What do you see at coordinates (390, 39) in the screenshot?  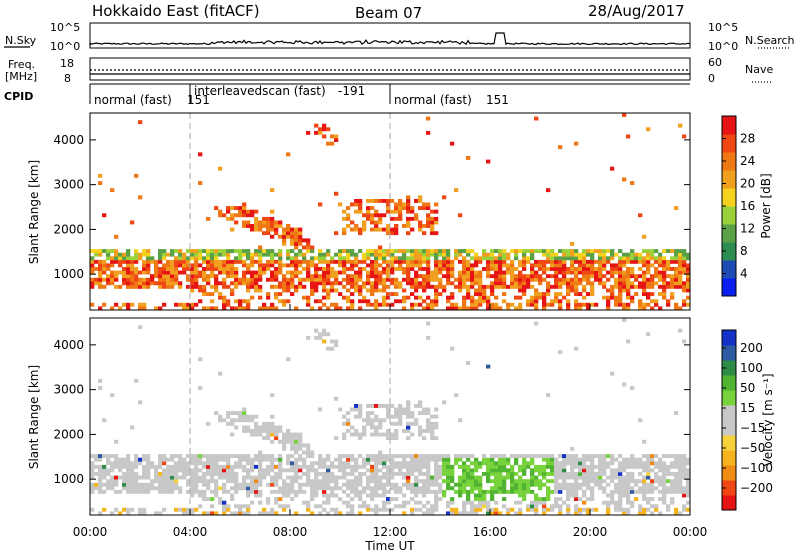 I see `noise-trace` at bounding box center [390, 39].